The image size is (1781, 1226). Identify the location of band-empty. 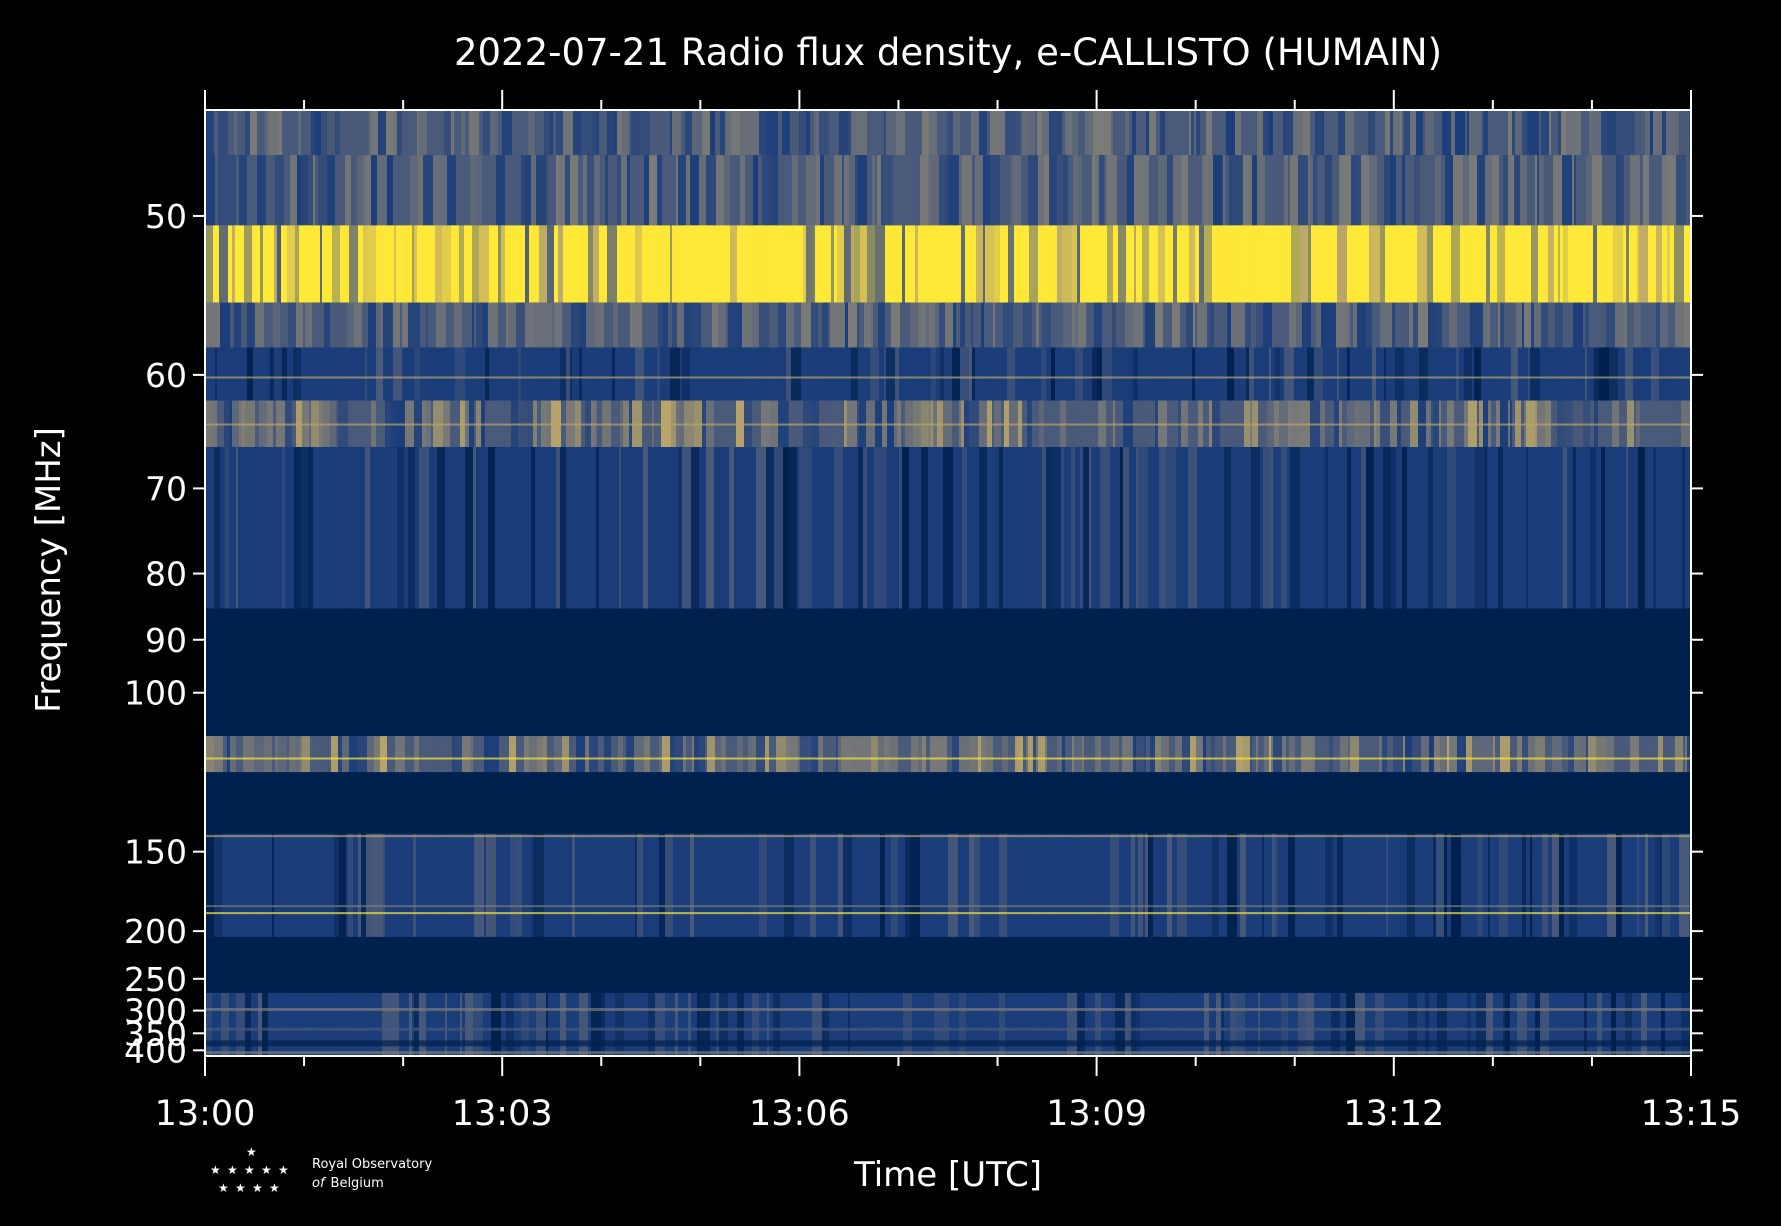
(948, 803).